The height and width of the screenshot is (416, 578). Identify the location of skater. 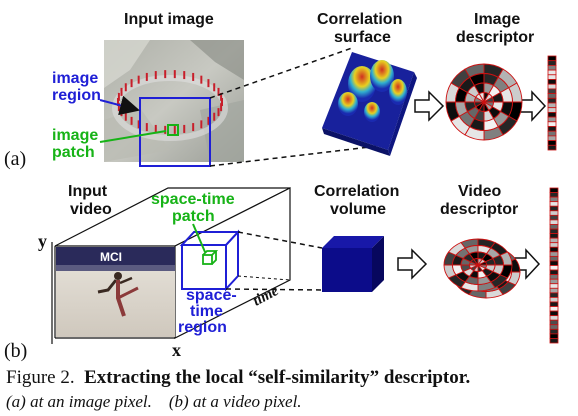
(118, 294).